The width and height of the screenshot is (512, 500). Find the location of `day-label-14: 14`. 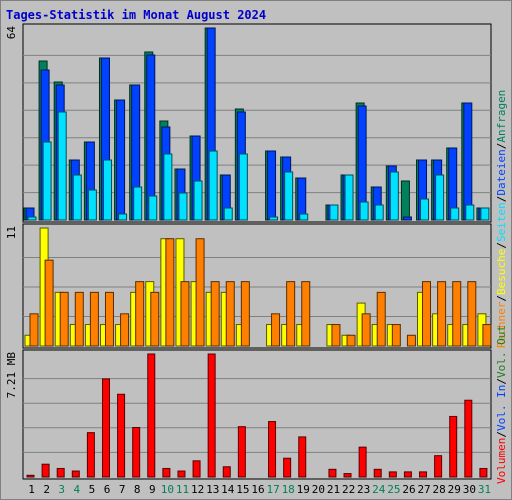

day-label-14: 14 is located at coordinates (228, 489).